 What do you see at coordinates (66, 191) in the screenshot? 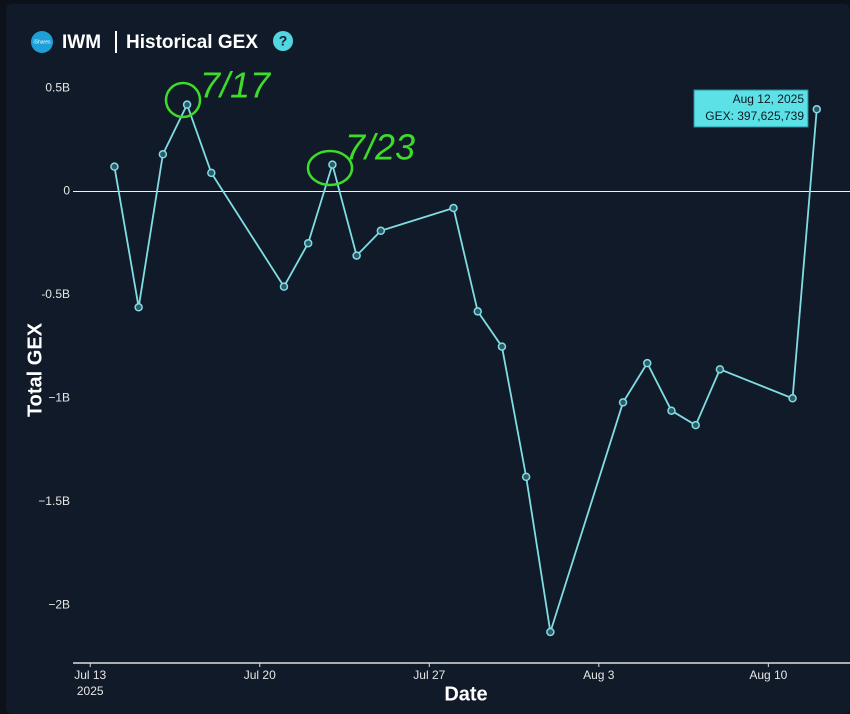
I see `y-tick-label: 0` at bounding box center [66, 191].